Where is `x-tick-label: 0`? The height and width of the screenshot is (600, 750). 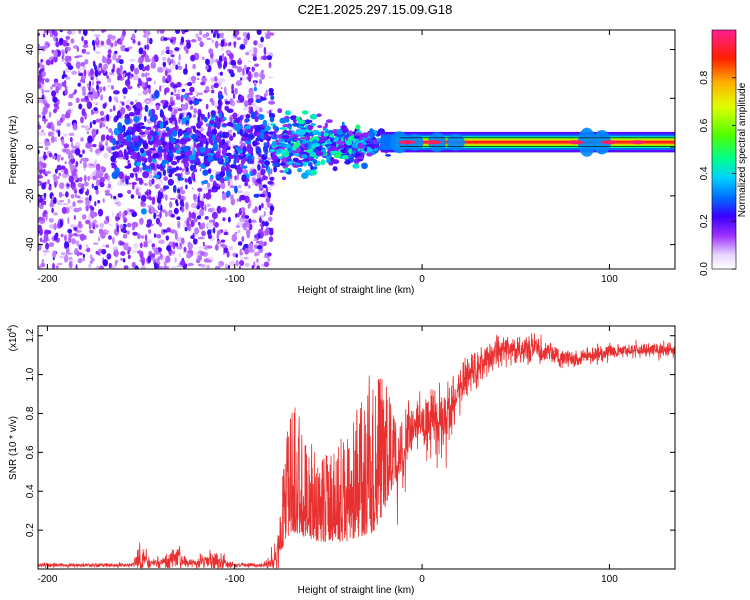
x-tick-label: 0 is located at coordinates (422, 579).